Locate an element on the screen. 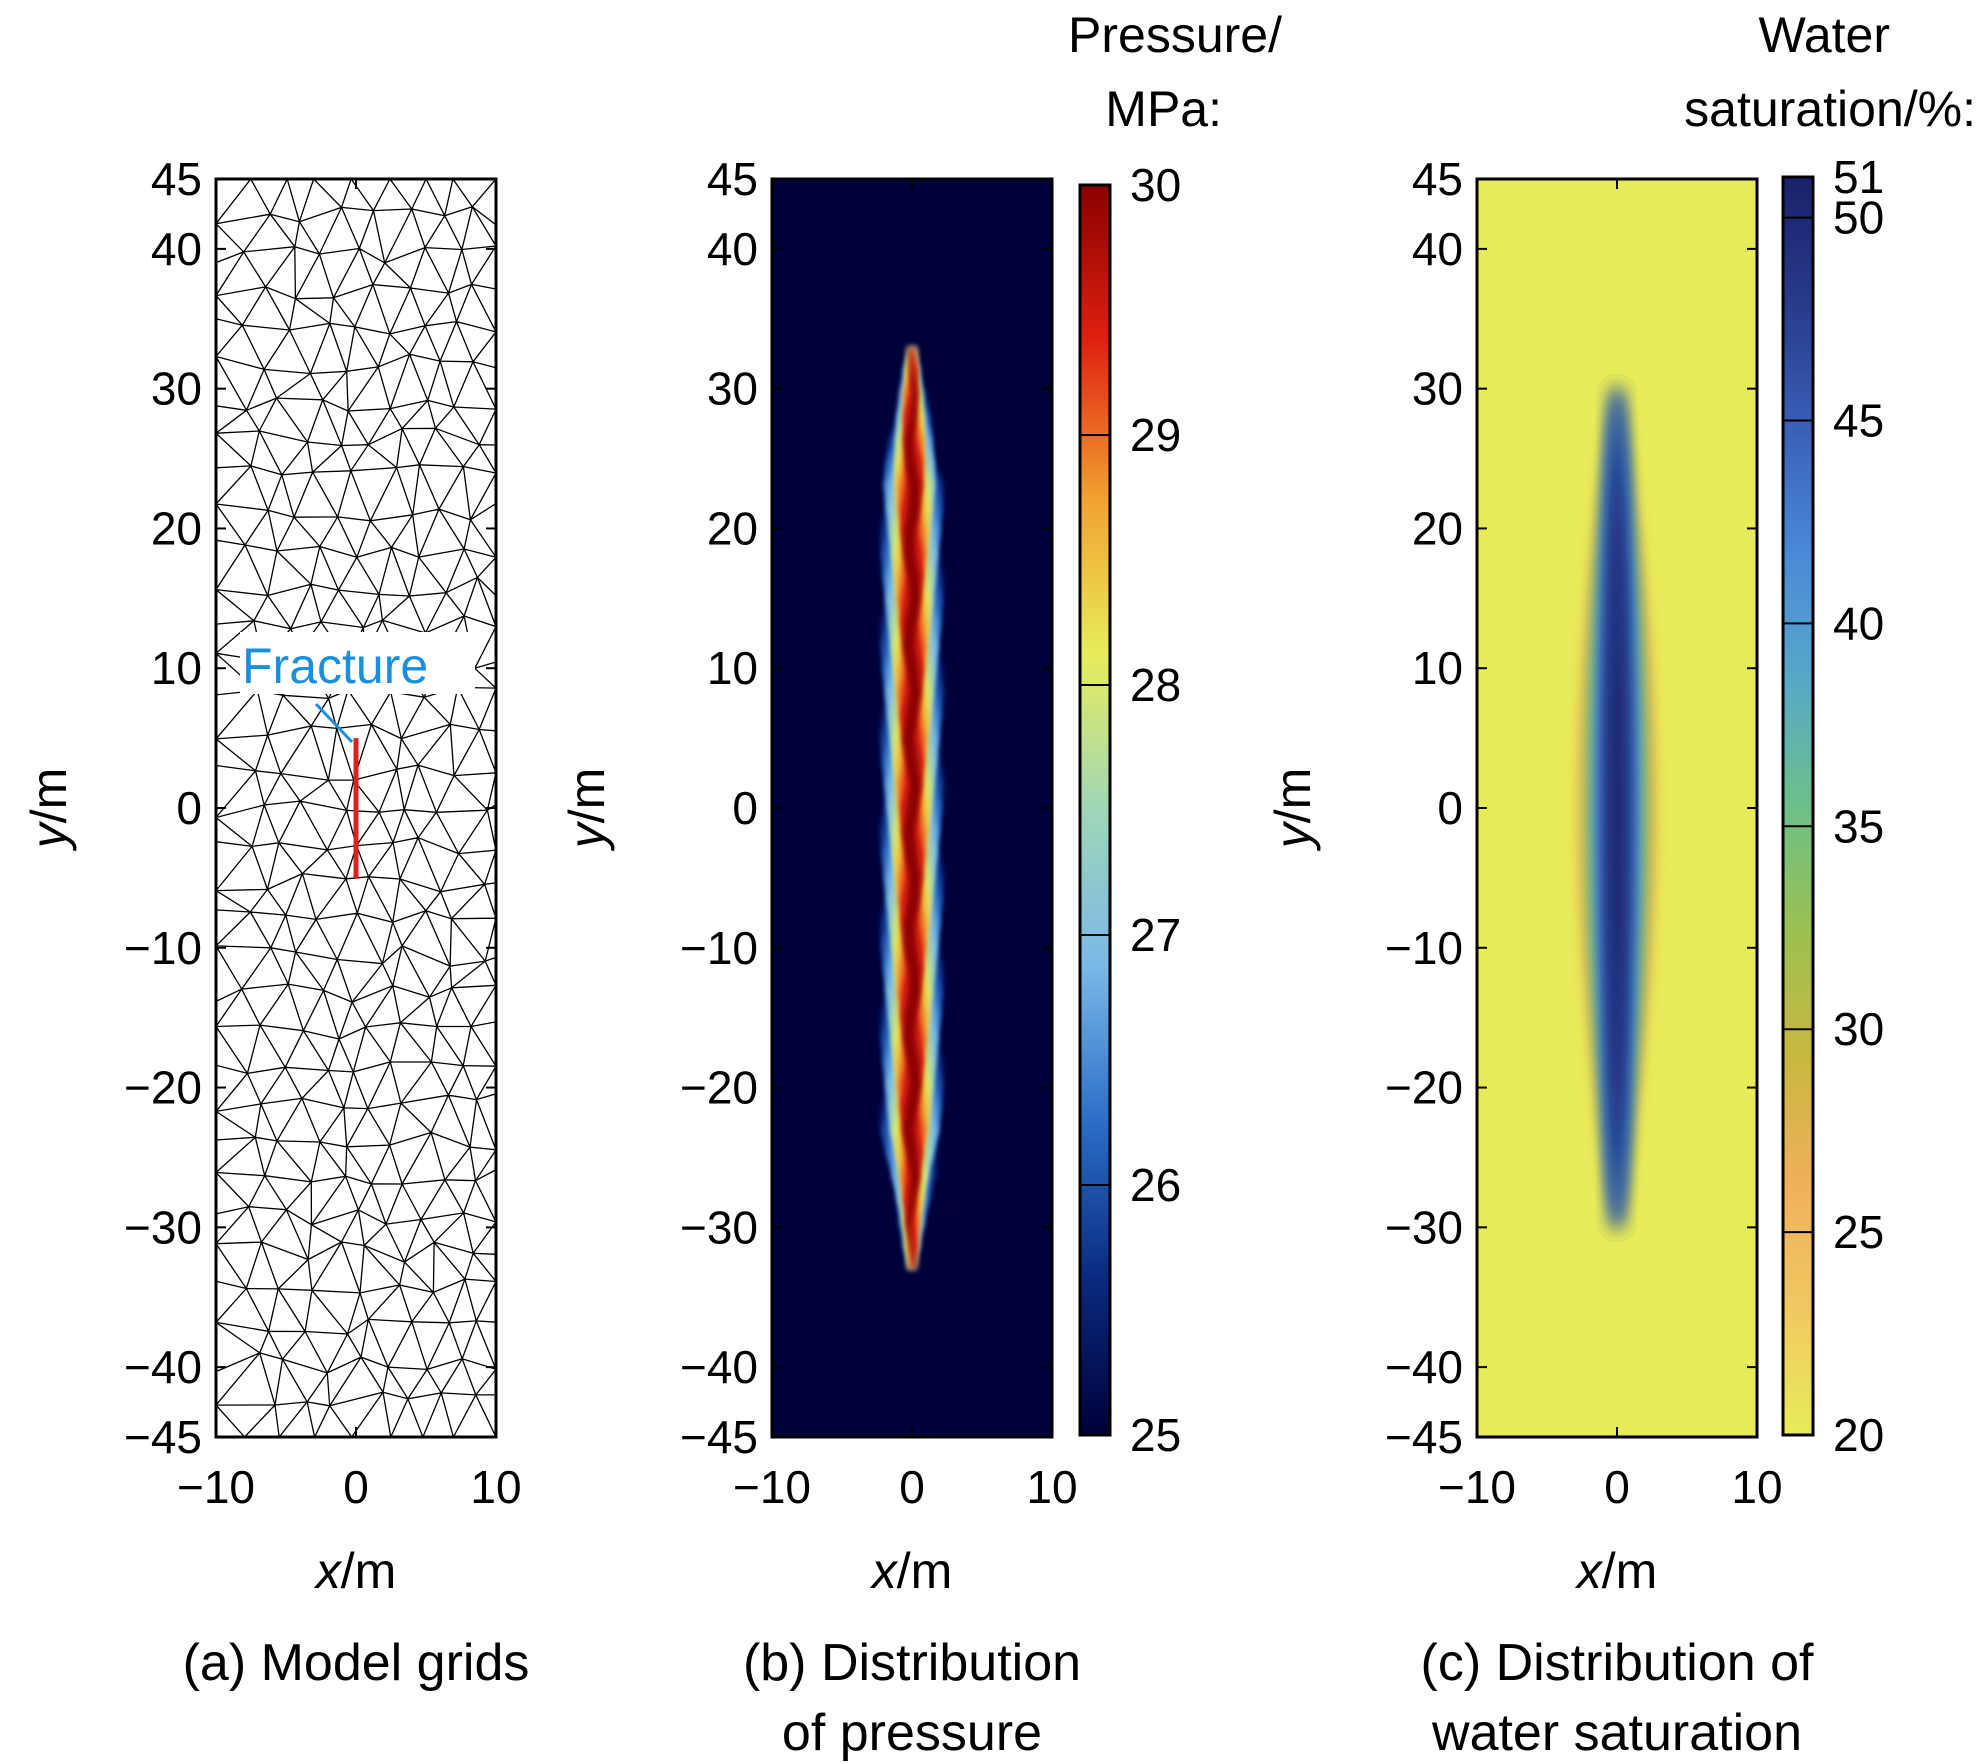 This screenshot has height=1764, width=1986. y-axis-label-c: y/m is located at coordinates (1293, 810).